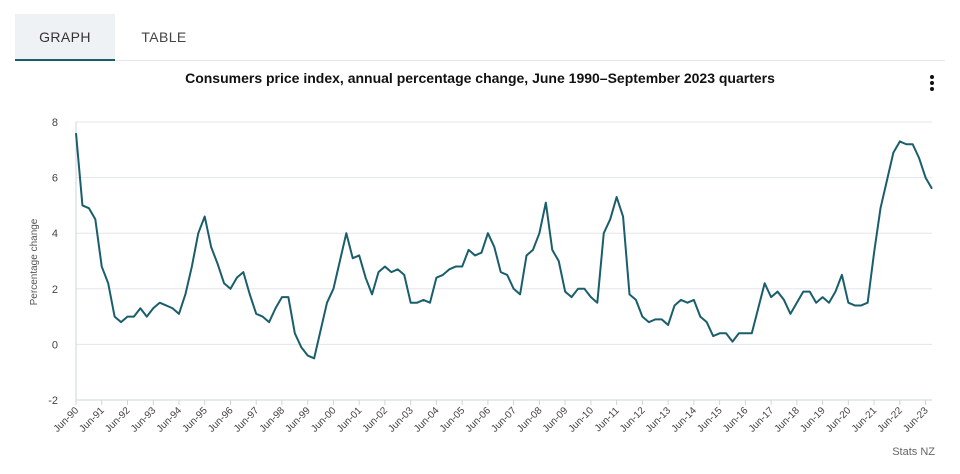 The height and width of the screenshot is (474, 960). Describe the element at coordinates (65, 37) in the screenshot. I see `tab-graph: GRAPH` at that location.